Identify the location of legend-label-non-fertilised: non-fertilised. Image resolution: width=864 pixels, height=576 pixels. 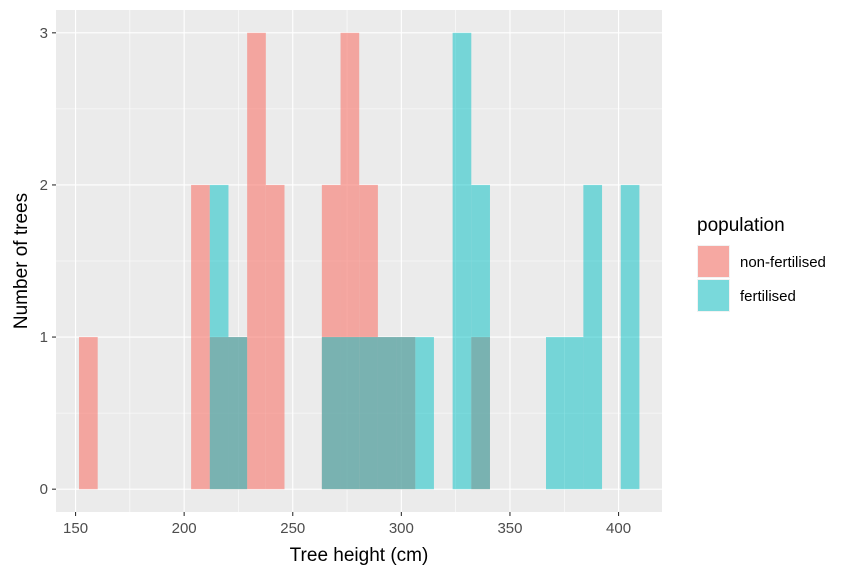
(783, 262).